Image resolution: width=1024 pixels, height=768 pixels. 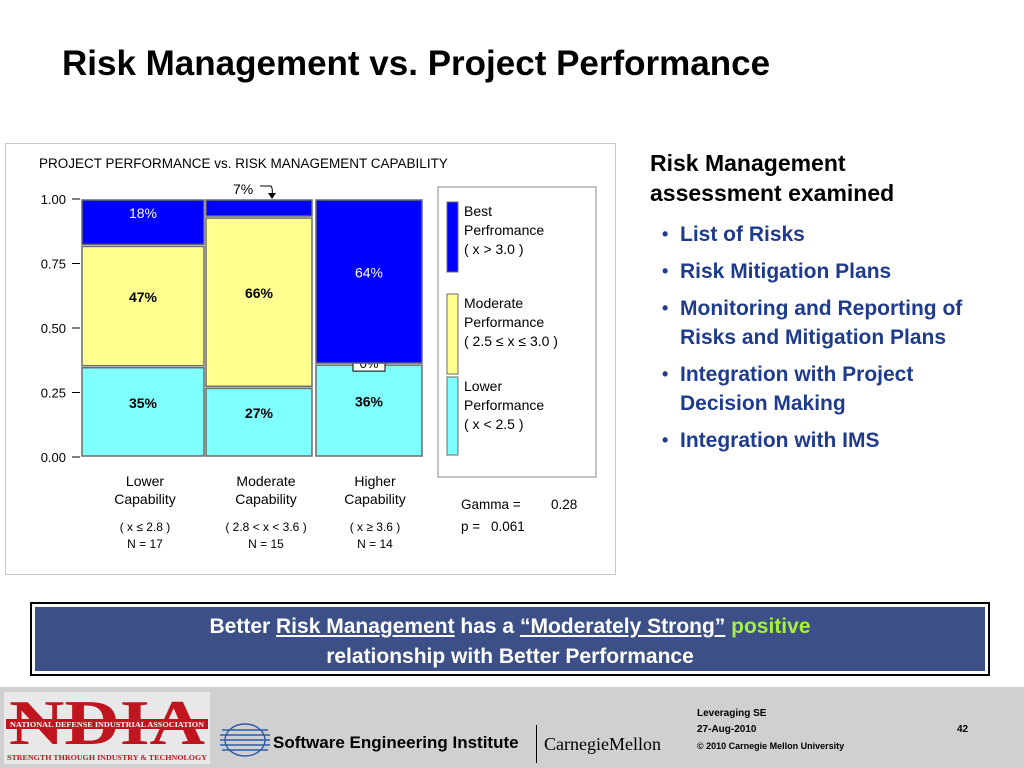 I want to click on ndia-top-text: NATIONAL DEFENSE INDUSTRIAL ASSOCIATION, so click(x=107, y=725).